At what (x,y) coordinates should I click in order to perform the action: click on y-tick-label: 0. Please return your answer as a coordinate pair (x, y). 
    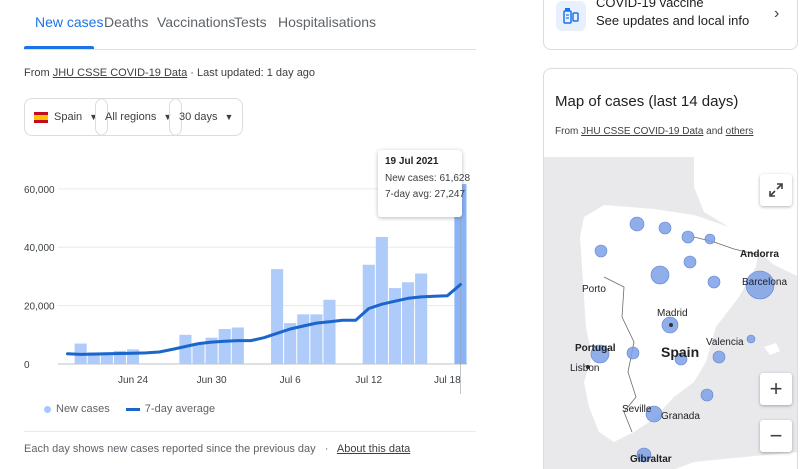
    Looking at the image, I should click on (27, 365).